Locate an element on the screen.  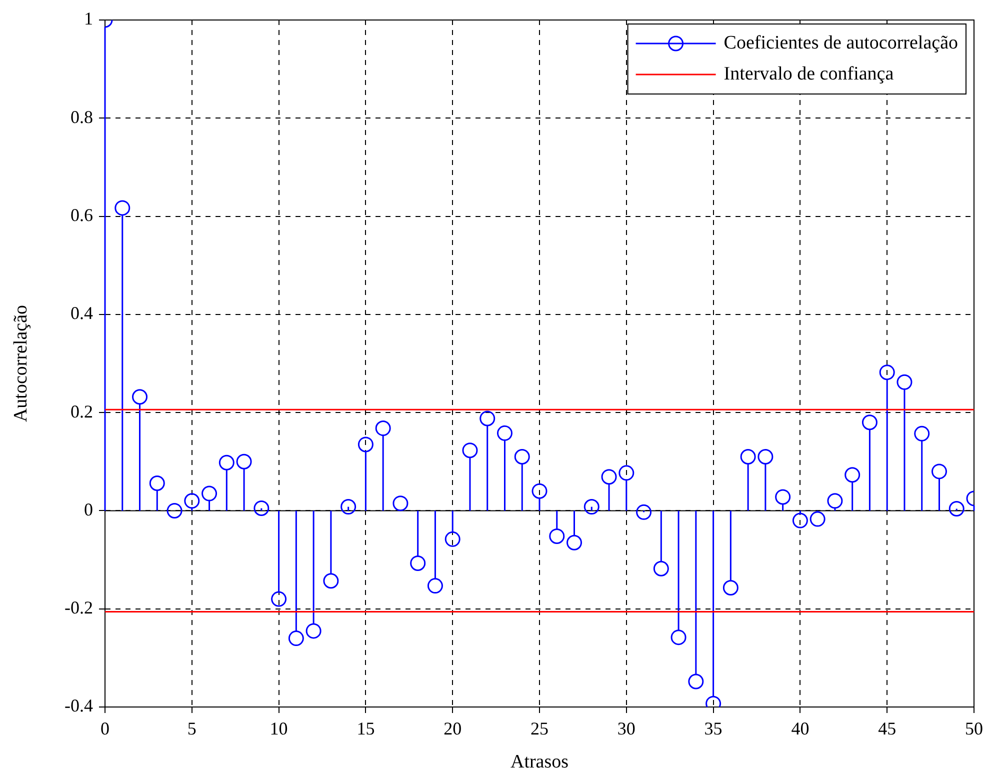
y-tick-label: 0 is located at coordinates (88, 509).